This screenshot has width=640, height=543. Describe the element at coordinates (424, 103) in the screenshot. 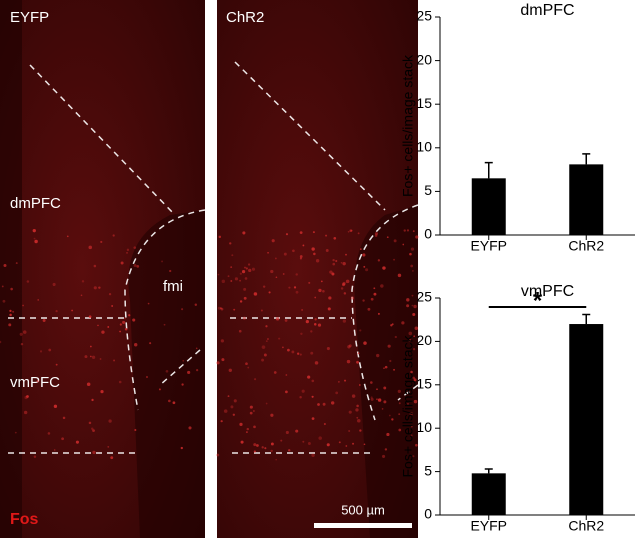

I see `y-tick-label: 15` at that location.